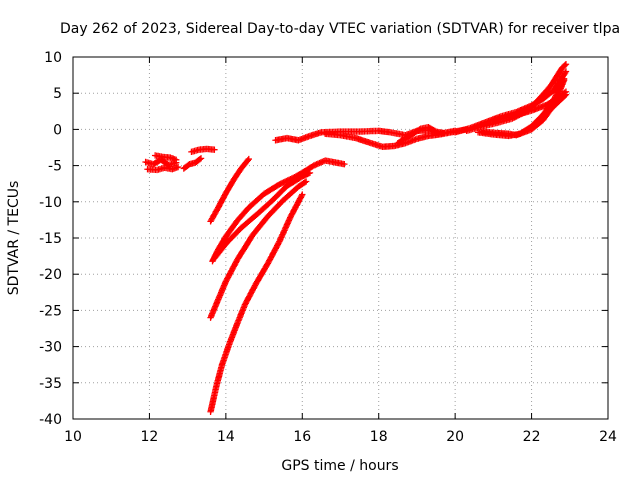  What do you see at coordinates (50, 384) in the screenshot?
I see `y-tick-label: -35` at bounding box center [50, 384].